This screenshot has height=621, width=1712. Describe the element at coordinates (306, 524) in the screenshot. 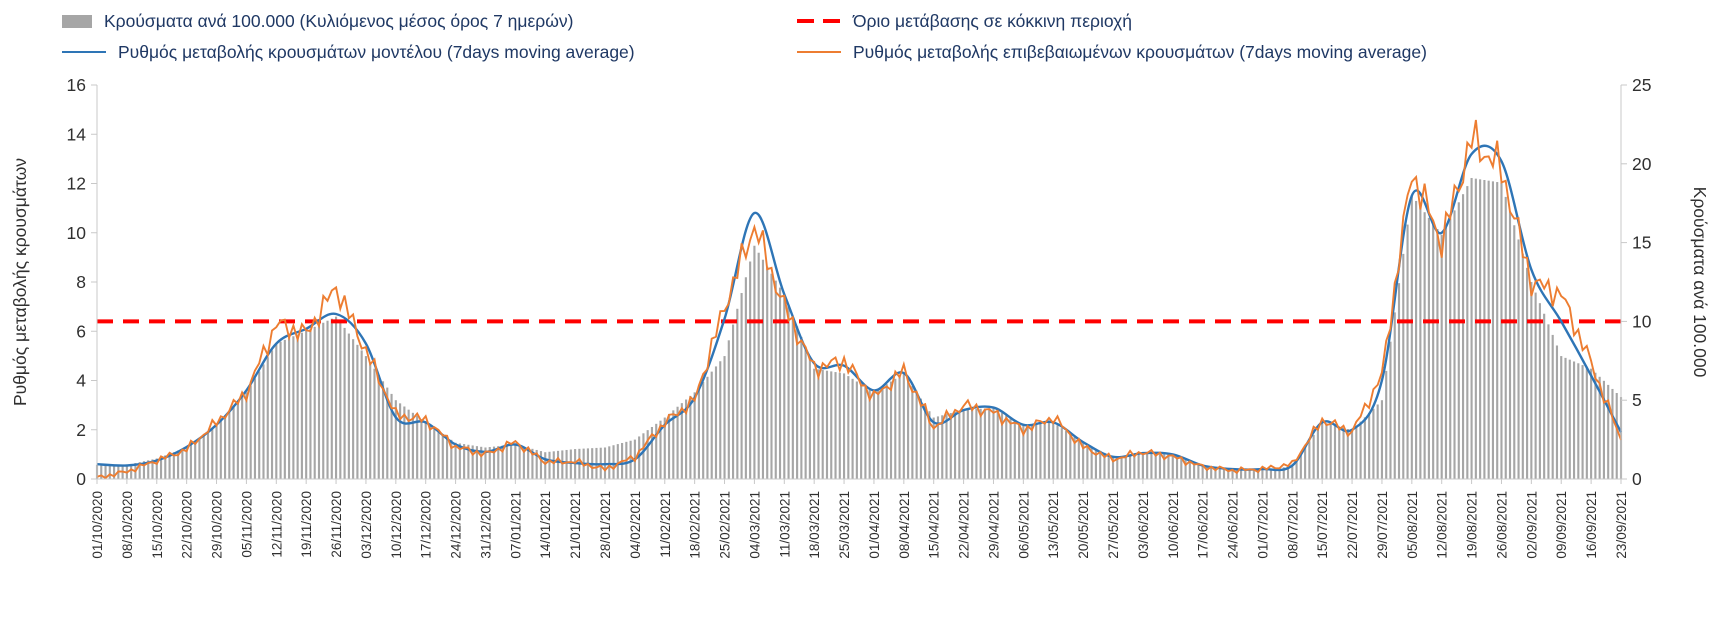

I see `svg-text: 19/11/2020` at that location.